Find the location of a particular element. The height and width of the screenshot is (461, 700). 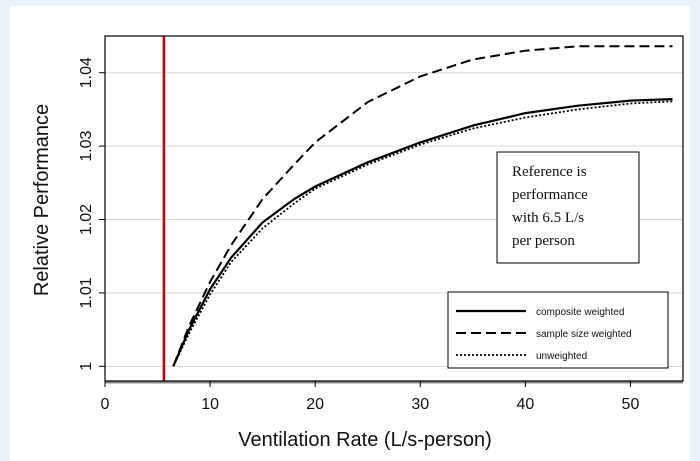

x-tick-label-0: 0 is located at coordinates (105, 404).